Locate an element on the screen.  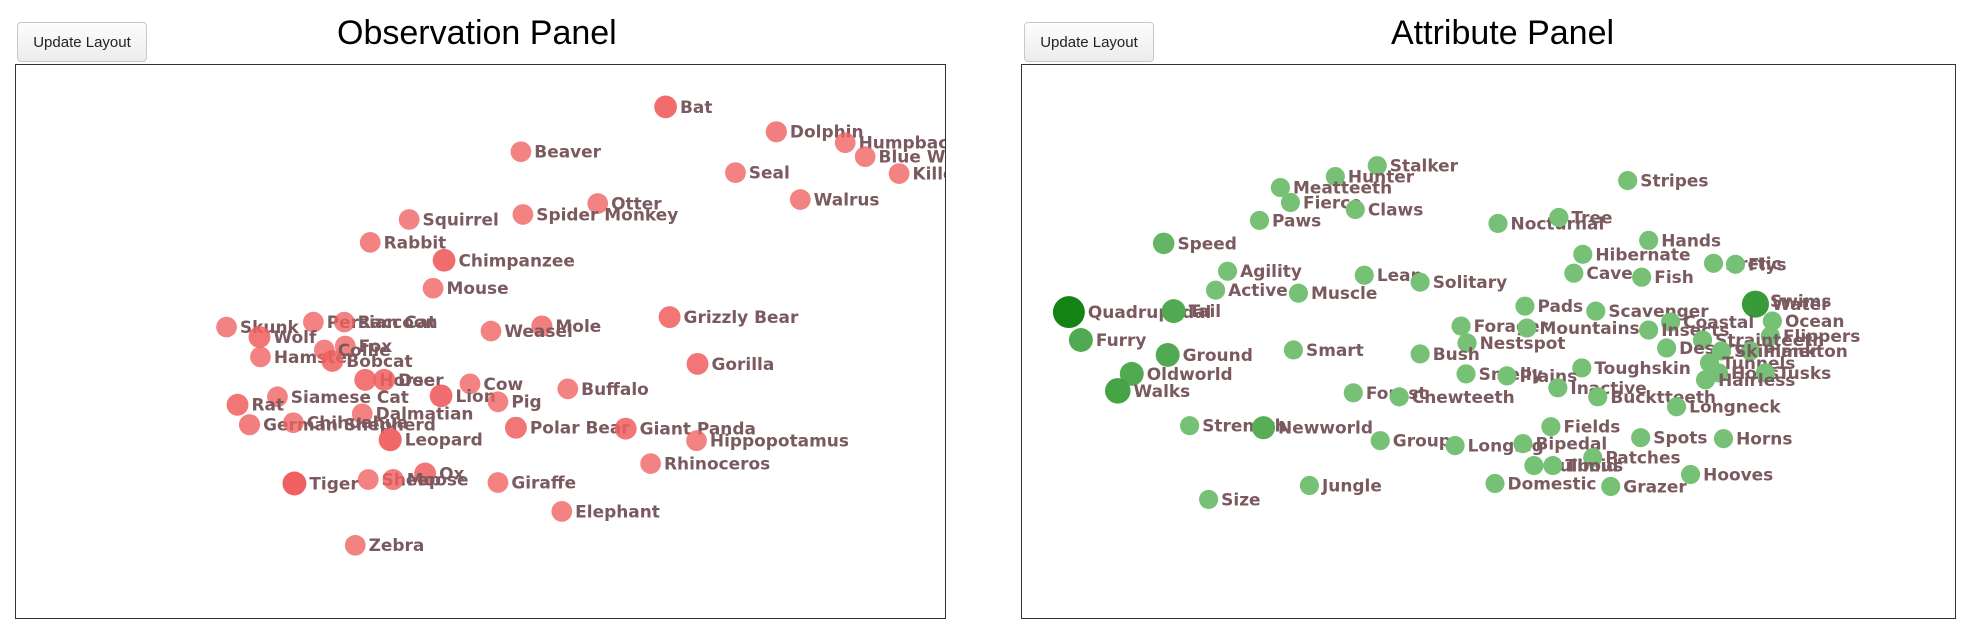
observation-node-rhinoceros: Rhinoceros is located at coordinates (705, 463).